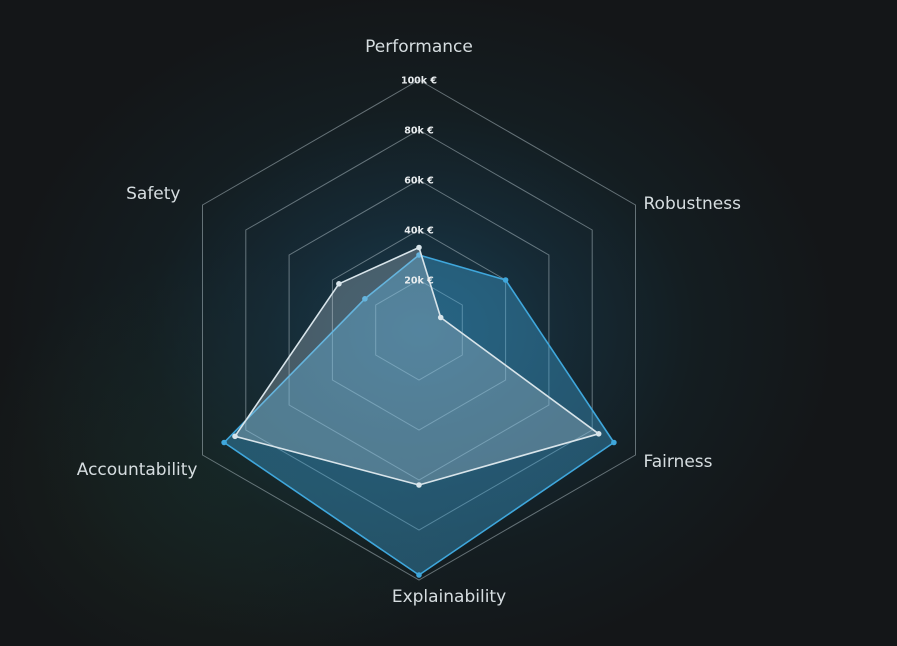 The image size is (897, 646). What do you see at coordinates (419, 247) in the screenshot?
I see `series-2-point-performance` at bounding box center [419, 247].